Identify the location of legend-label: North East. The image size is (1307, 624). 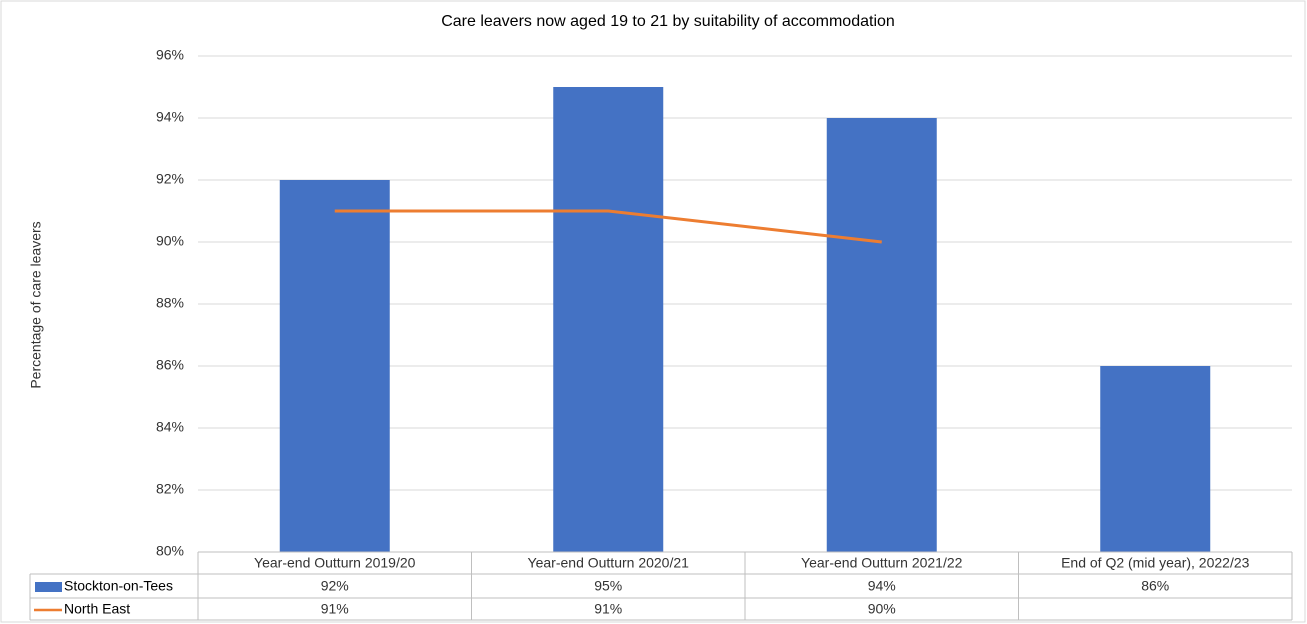
(97, 609).